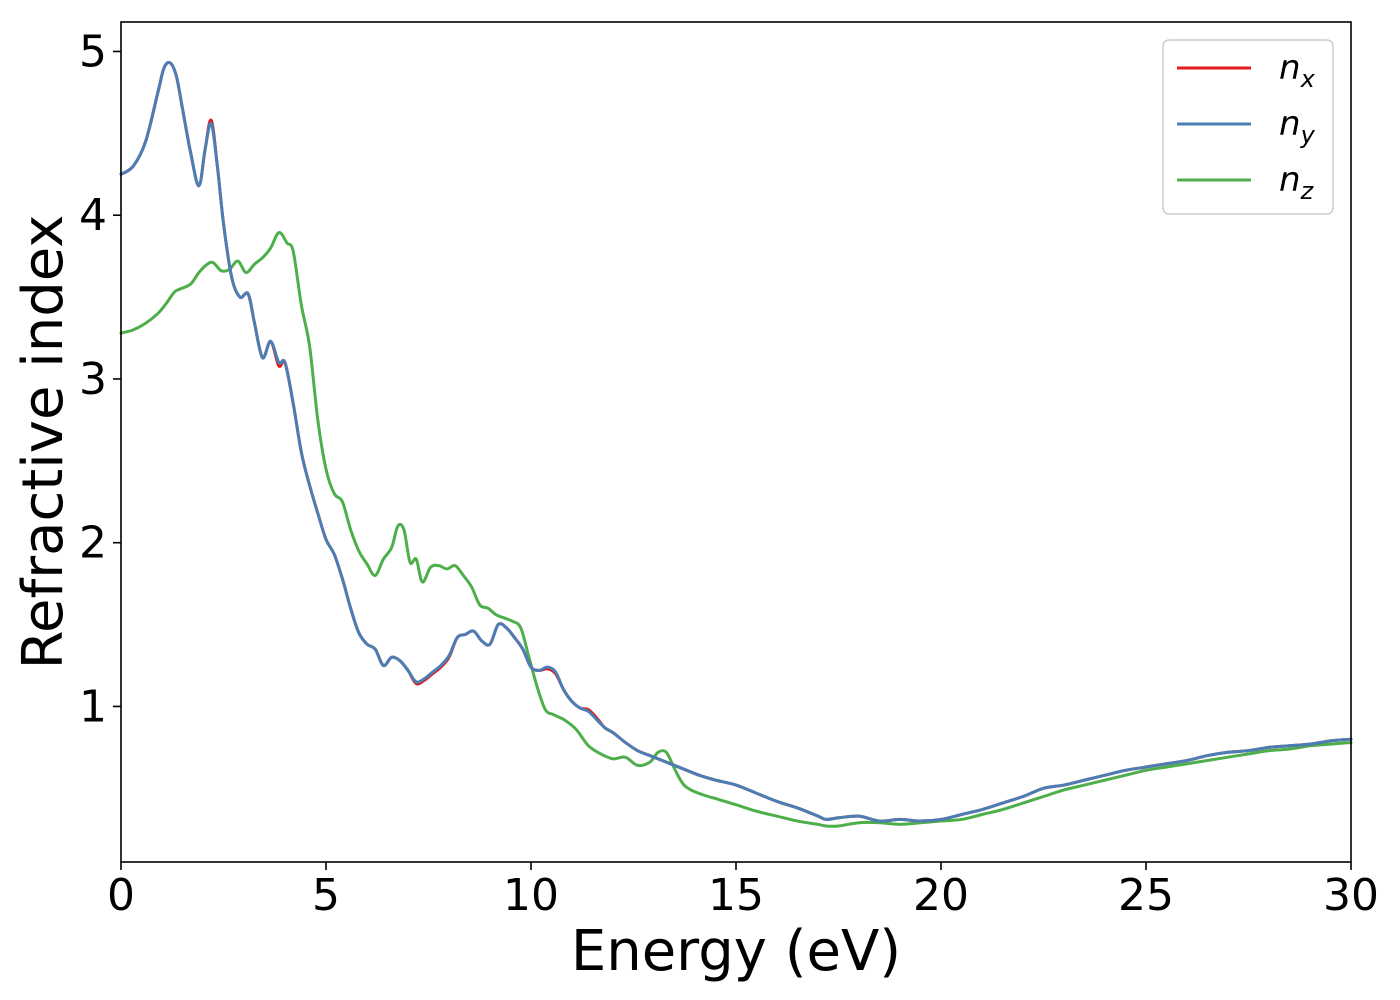 The width and height of the screenshot is (1400, 1000). I want to click on y-tick-label: 3, so click(93, 379).